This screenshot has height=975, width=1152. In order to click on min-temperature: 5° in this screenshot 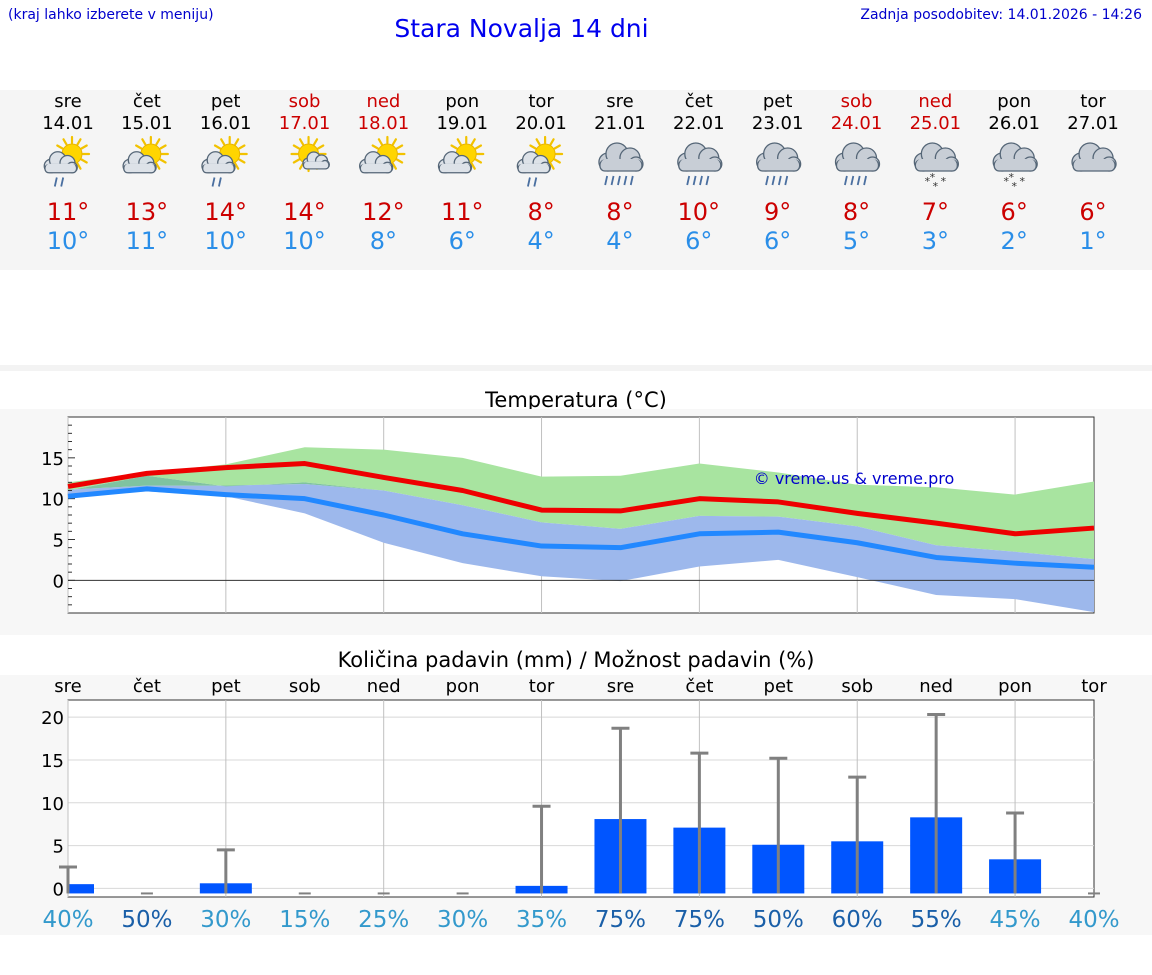, I will do `click(856, 241)`.